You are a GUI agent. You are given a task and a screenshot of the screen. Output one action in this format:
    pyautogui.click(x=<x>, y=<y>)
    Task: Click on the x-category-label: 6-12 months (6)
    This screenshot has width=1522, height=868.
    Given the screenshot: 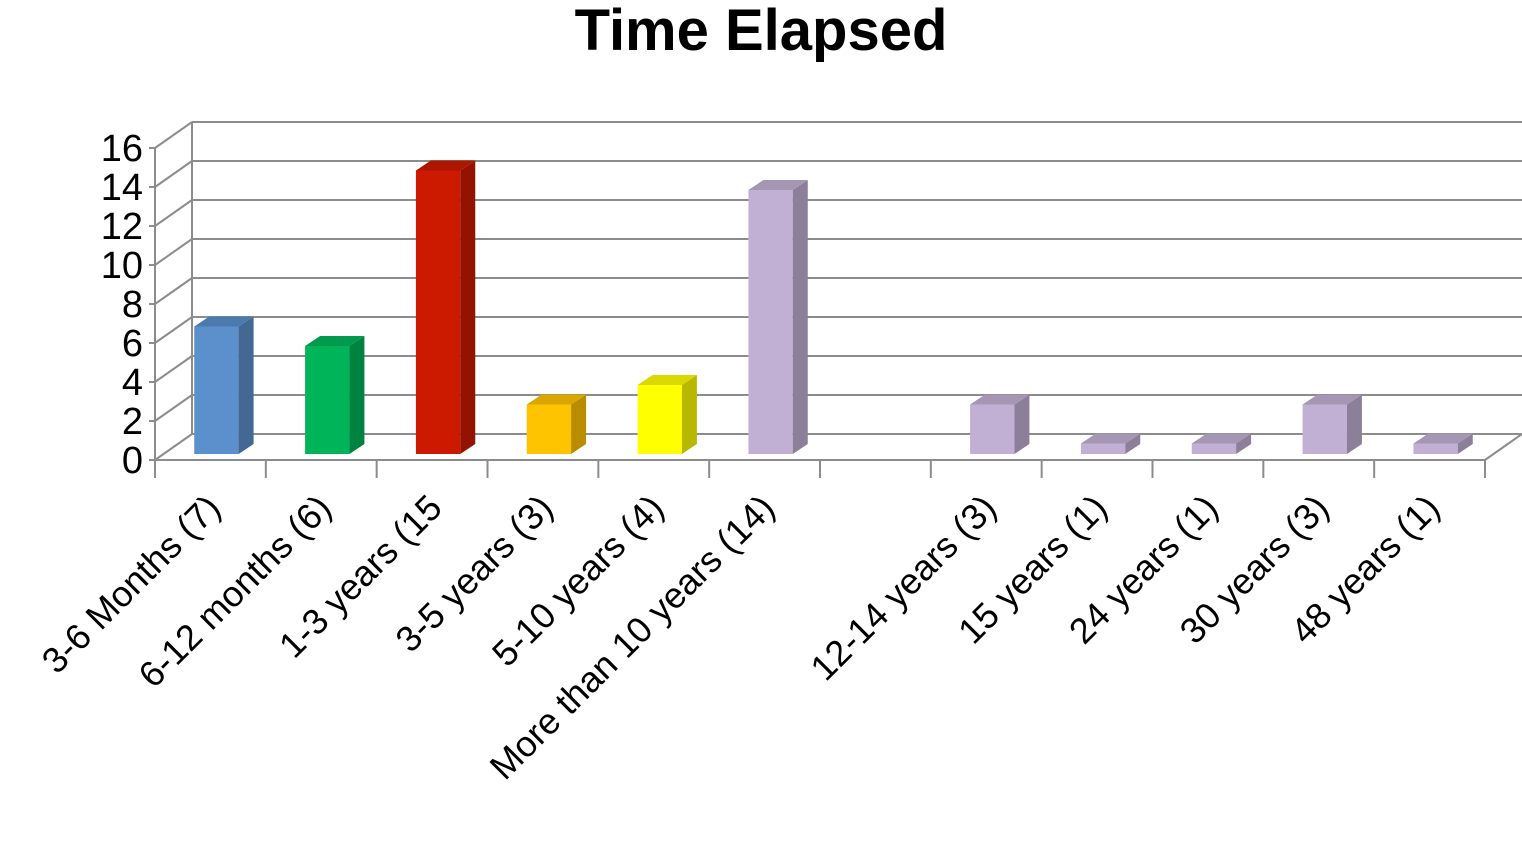 What is the action you would take?
    pyautogui.click(x=234, y=591)
    